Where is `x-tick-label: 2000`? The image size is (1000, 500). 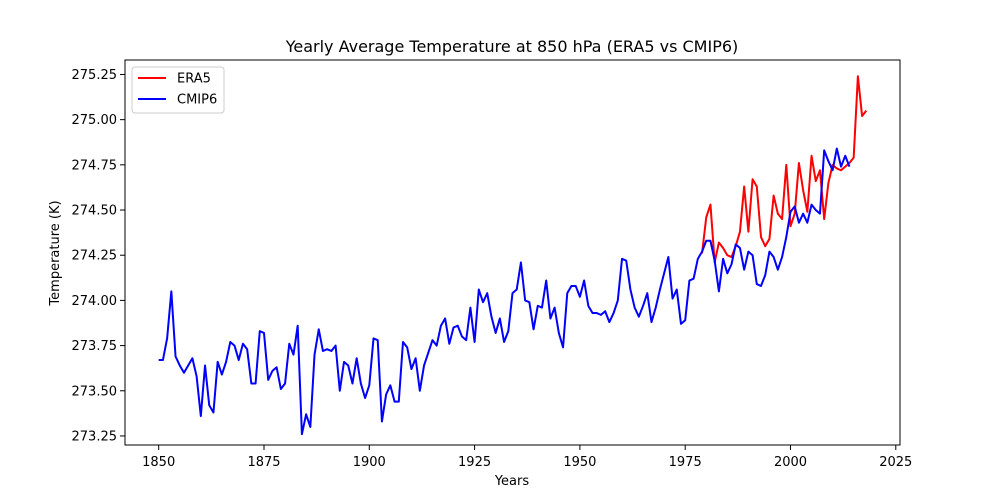
x-tick-label: 2000 is located at coordinates (790, 462).